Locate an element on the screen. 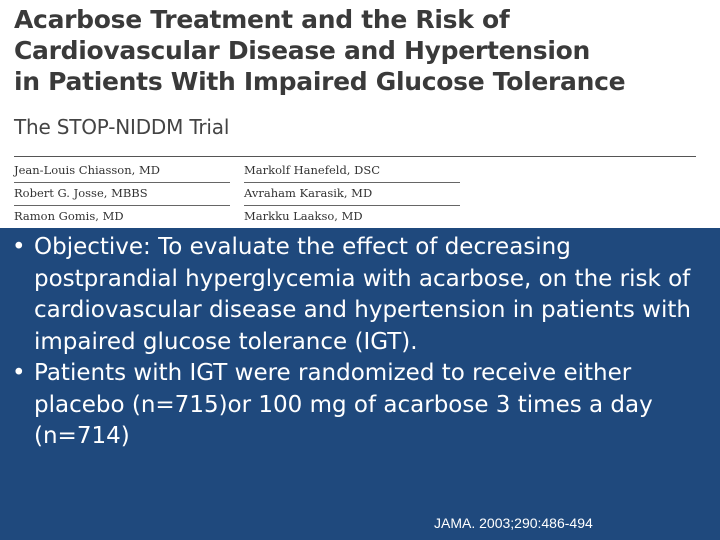 Image resolution: width=720 pixels, height=540 pixels. author-name: Avraham Karasik, MD is located at coordinates (352, 194).